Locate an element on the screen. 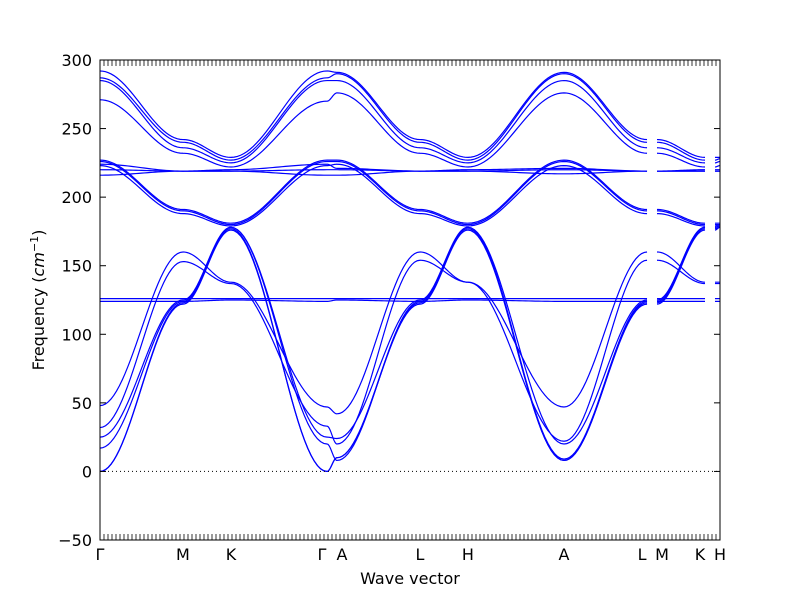 This screenshot has height=600, width=800. y-axis-unit: cm is located at coordinates (38, 264).